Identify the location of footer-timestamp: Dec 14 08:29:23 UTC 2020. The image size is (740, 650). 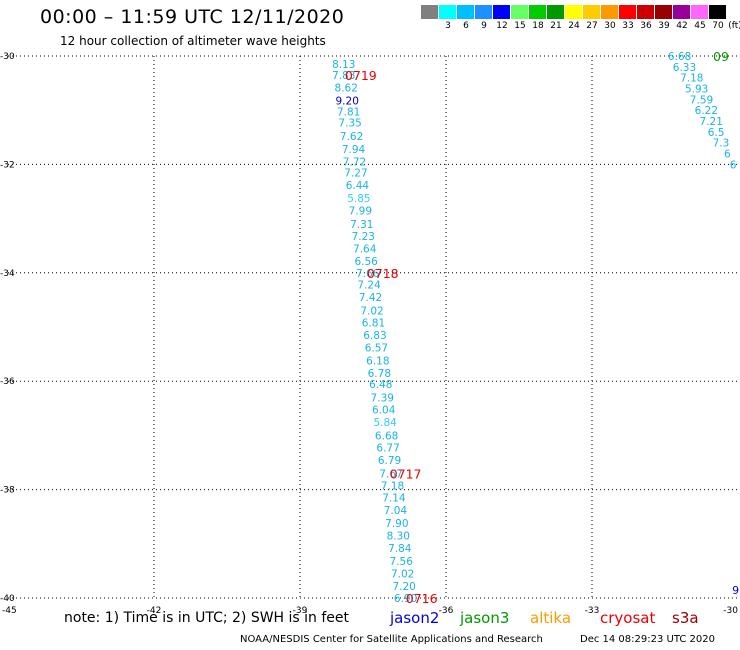
(647, 639).